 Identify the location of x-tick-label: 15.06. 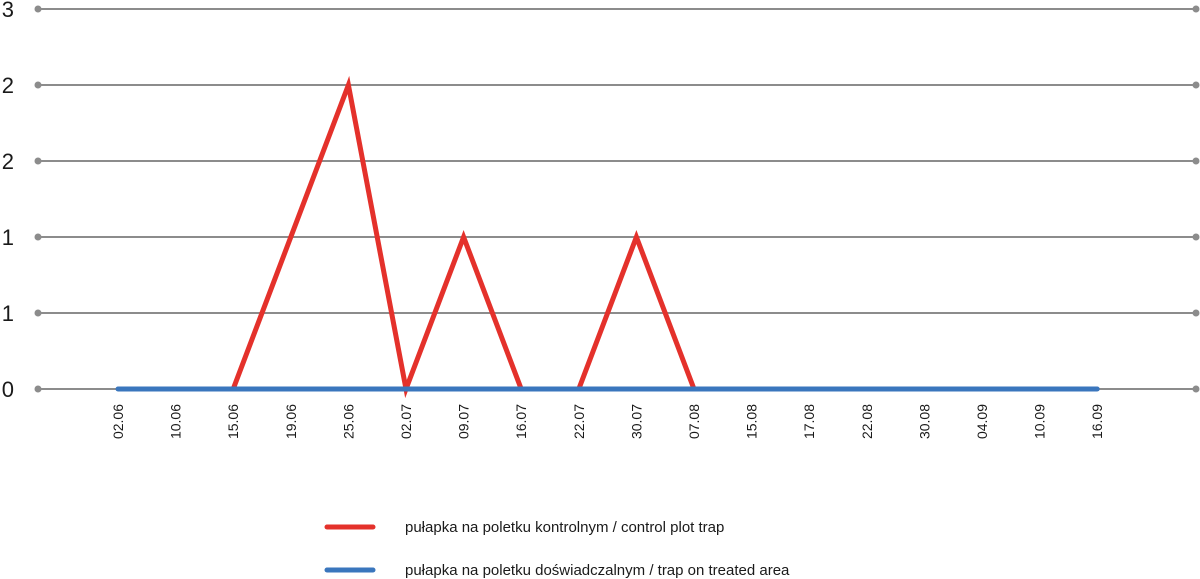
(233, 421).